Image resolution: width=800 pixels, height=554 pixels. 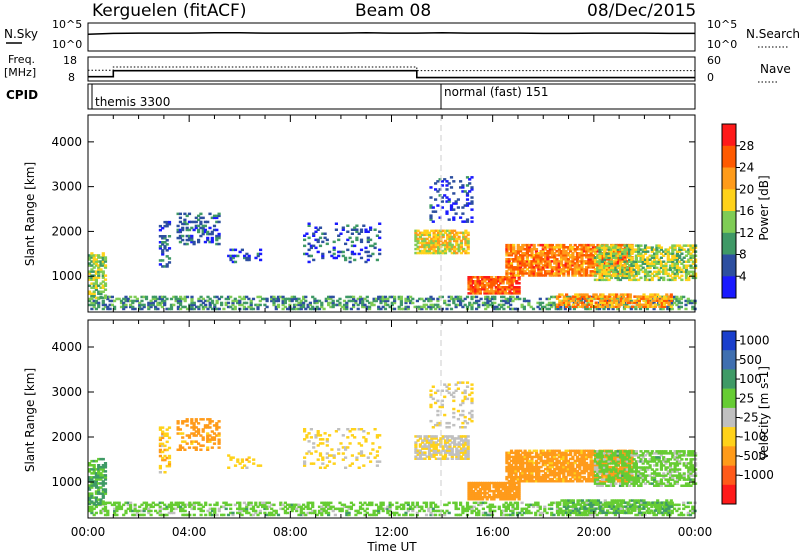 I want to click on echo-cell-2019, so click(x=555, y=263).